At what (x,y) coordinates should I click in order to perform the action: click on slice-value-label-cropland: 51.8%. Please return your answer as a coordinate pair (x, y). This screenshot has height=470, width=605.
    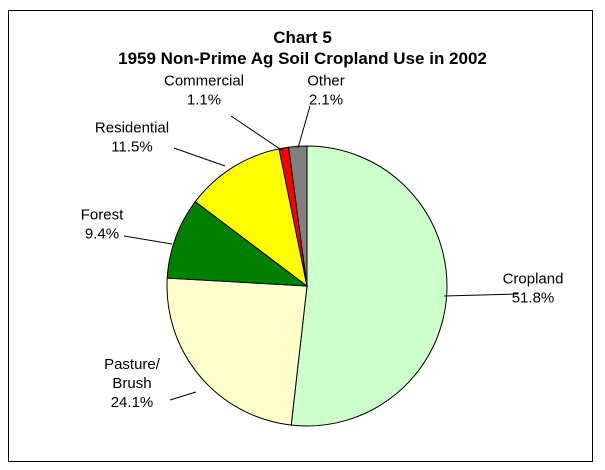
    Looking at the image, I should click on (533, 298).